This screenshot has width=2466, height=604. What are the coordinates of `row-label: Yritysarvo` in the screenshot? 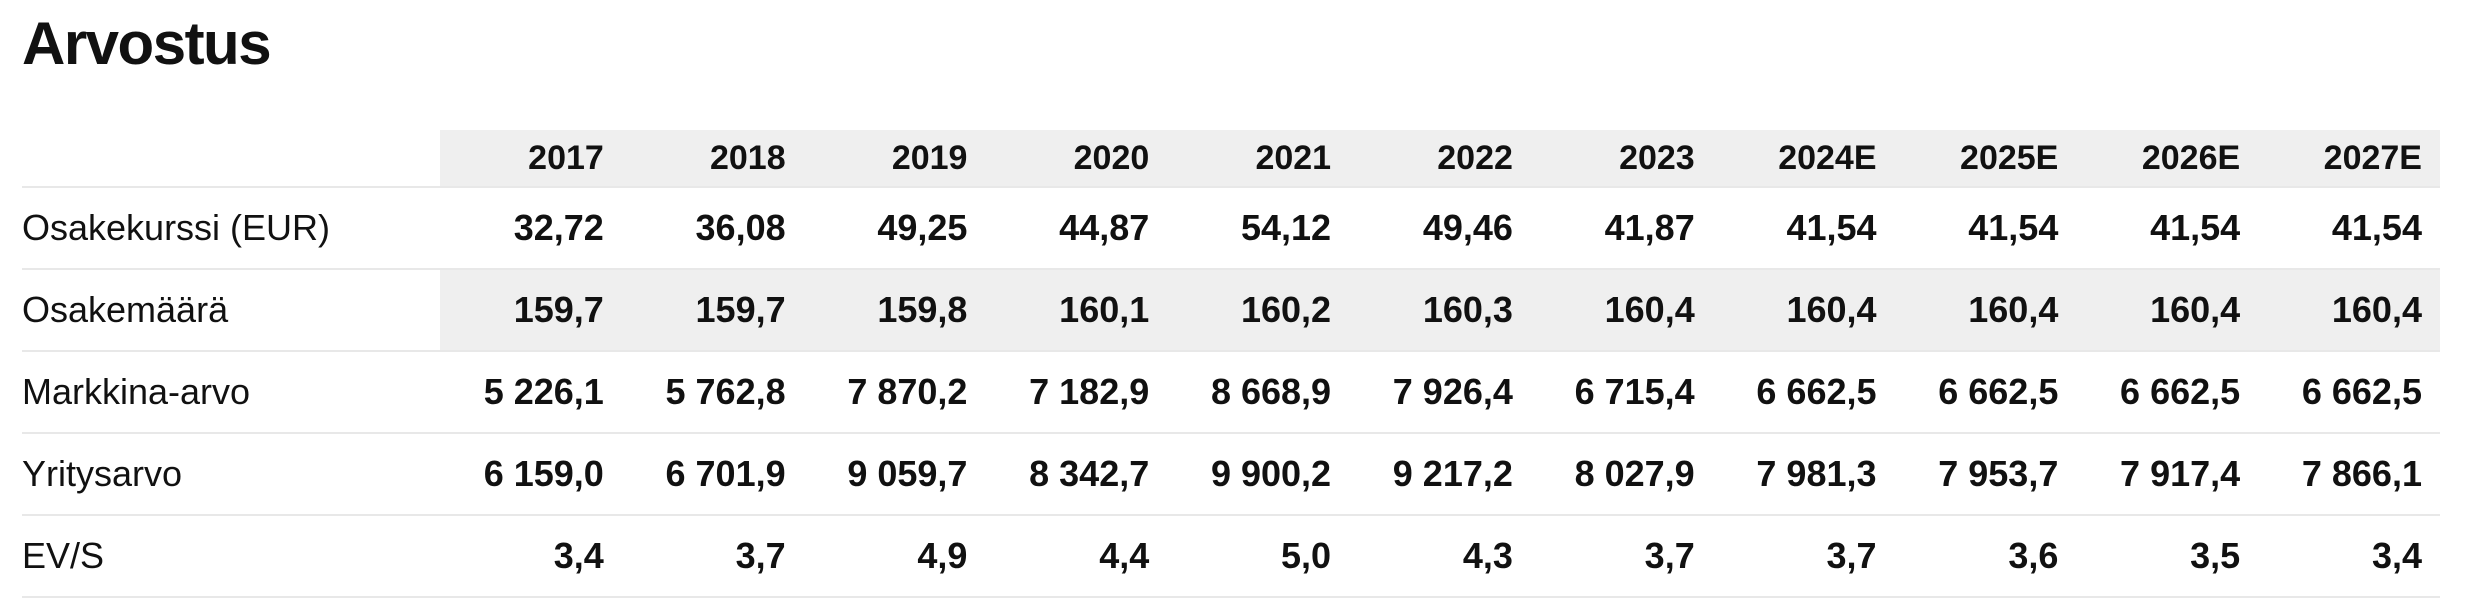 It's located at (231, 474).